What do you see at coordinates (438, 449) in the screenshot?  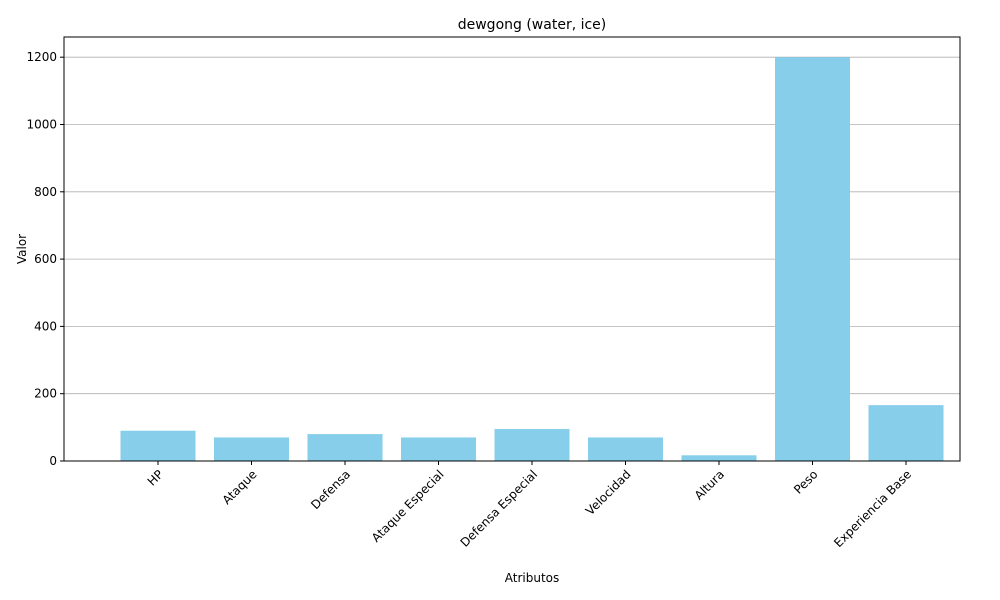 I see `bar-ataque-especial` at bounding box center [438, 449].